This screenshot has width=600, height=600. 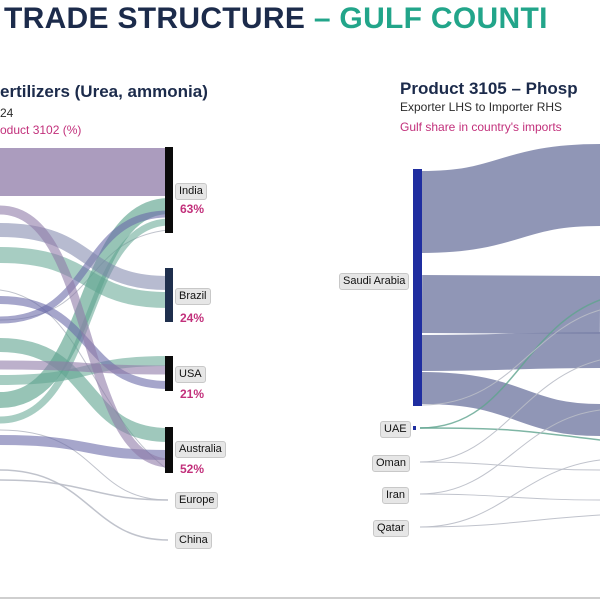 I want to click on left-panel-title: ertilizers (Urea, ammonia), so click(x=104, y=91).